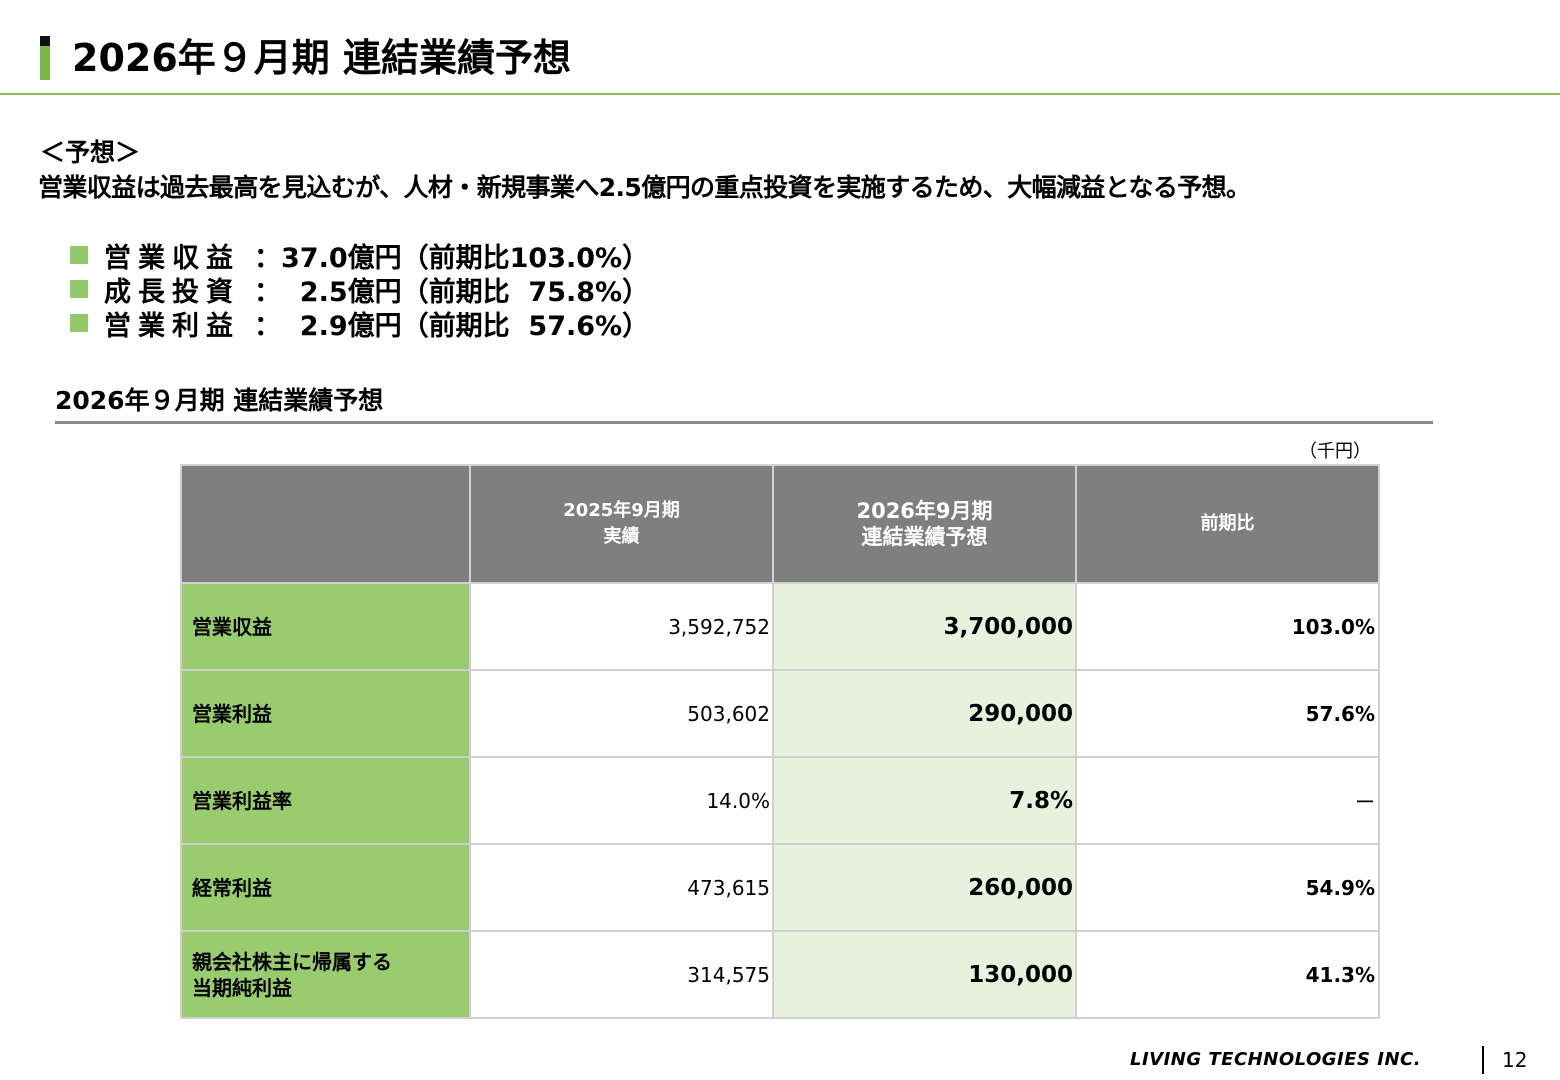 This screenshot has width=1560, height=1080. I want to click on page-number: 12, so click(1515, 1060).